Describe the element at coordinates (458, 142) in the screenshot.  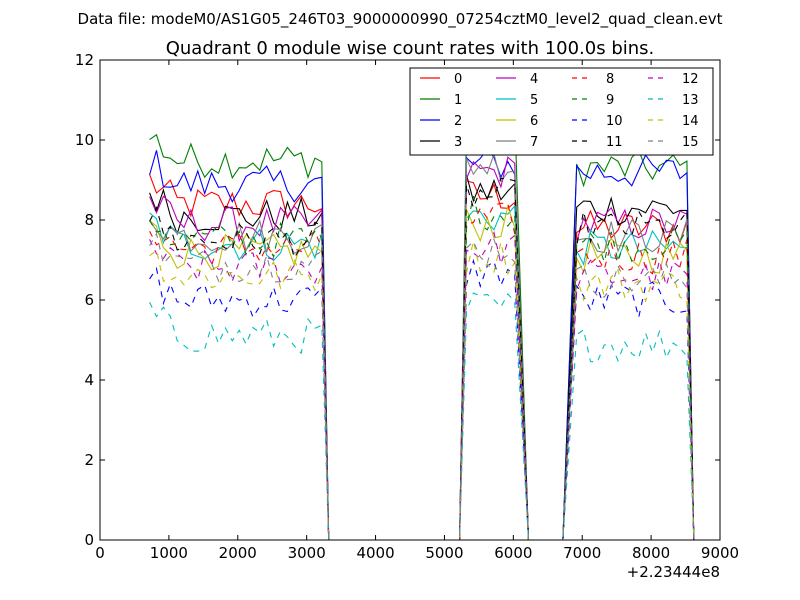
I see `legend-label-3: 3` at that location.